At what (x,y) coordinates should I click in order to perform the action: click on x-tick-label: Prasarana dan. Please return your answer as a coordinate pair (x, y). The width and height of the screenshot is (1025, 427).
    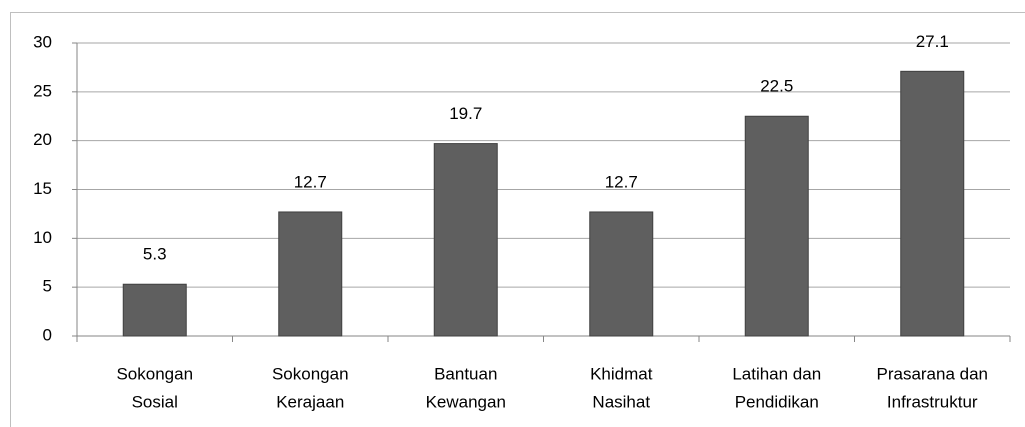
    Looking at the image, I should click on (932, 373).